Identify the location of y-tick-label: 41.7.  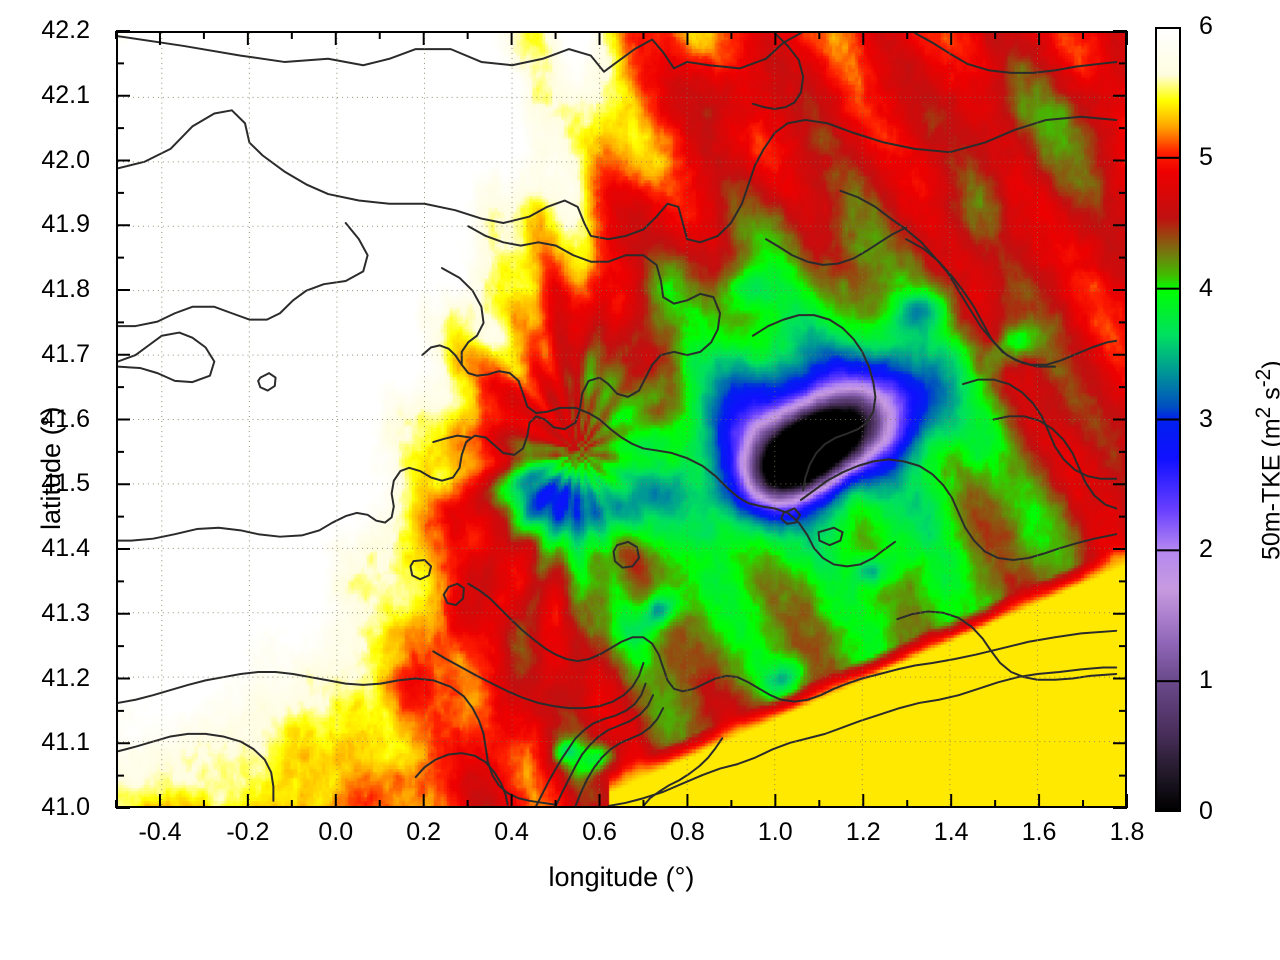
(65, 353).